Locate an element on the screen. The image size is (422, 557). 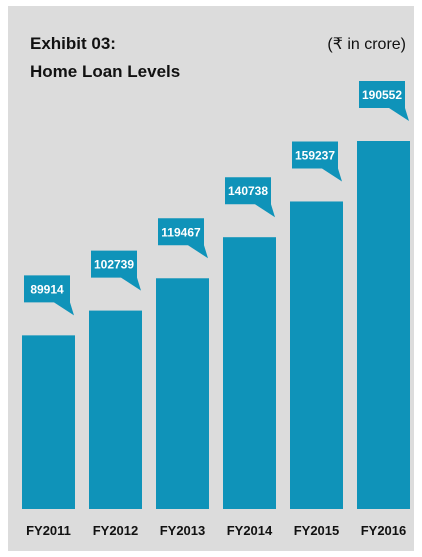
callout-fy2013 is located at coordinates (183, 238).